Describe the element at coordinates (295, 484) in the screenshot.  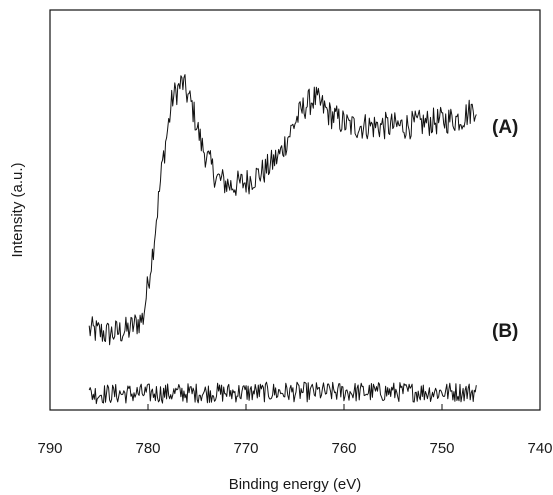
I see `x-axis-title: Binding energy (eV)` at that location.